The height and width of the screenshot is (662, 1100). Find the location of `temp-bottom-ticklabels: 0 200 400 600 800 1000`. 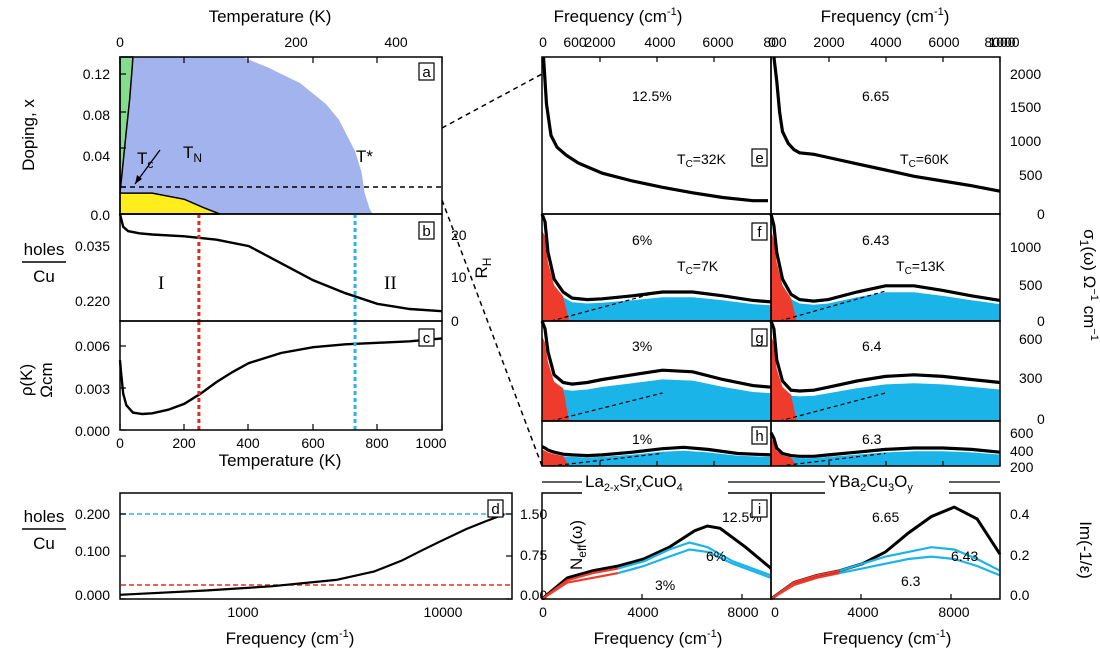

temp-bottom-ticklabels: 0 200 400 600 800 1000 is located at coordinates (281, 443).